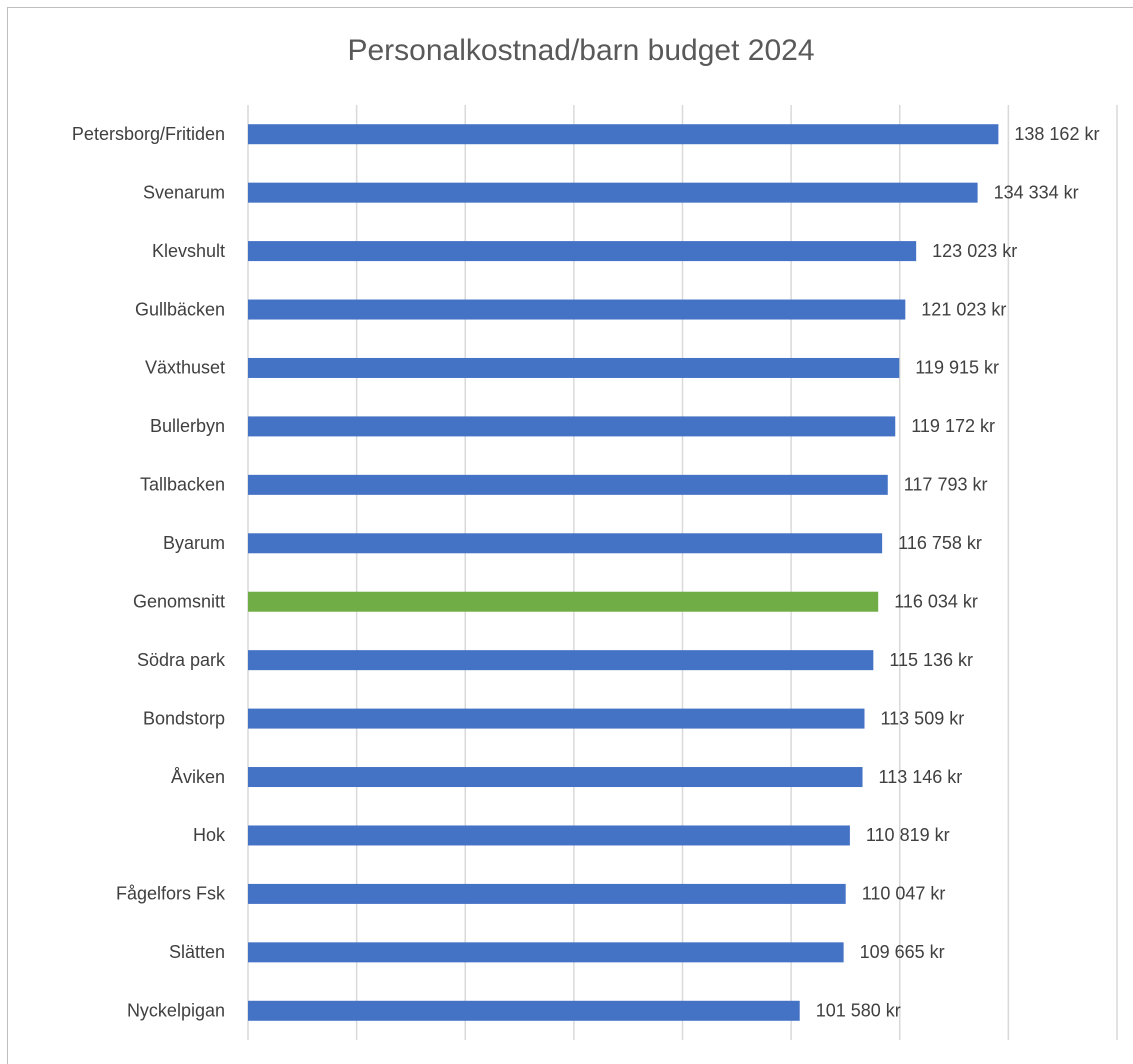  I want to click on value-label: 110 819 kr, so click(908, 835).